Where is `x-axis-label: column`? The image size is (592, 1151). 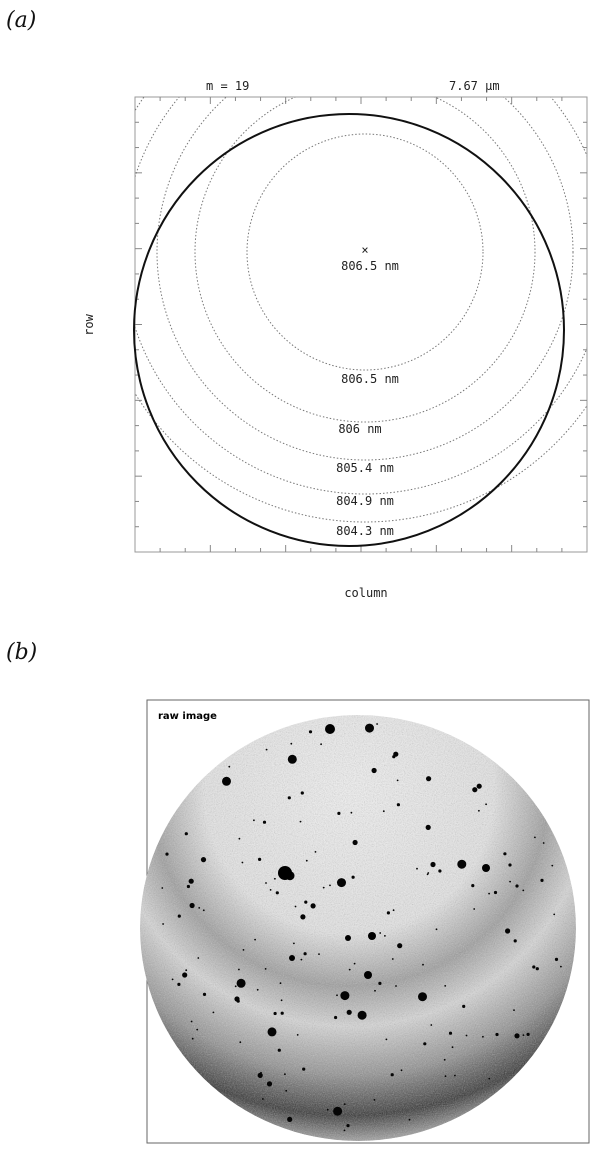
x-axis-label: column is located at coordinates (365, 593).